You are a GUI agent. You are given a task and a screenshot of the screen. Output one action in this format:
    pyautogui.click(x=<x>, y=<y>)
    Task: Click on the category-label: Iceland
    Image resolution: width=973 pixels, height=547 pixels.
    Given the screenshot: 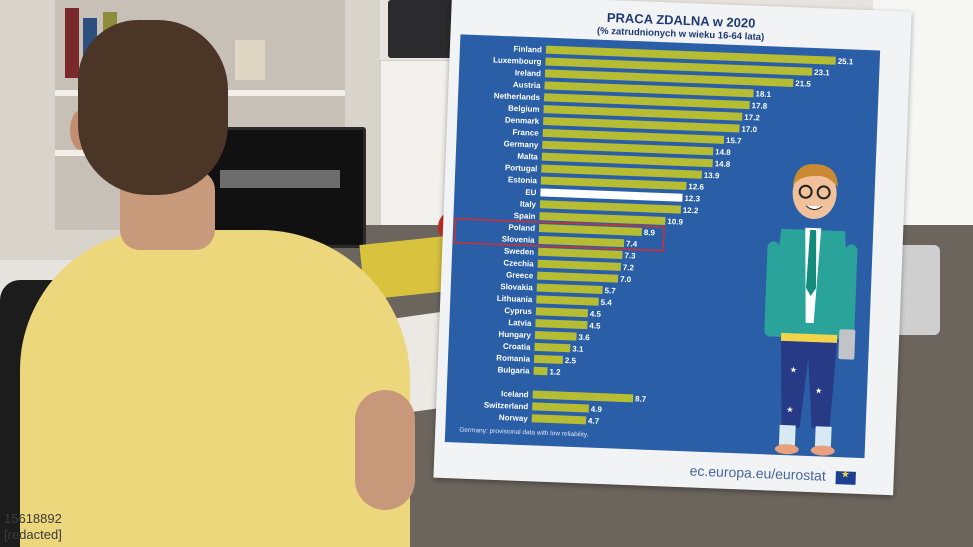 What is the action you would take?
    pyautogui.click(x=515, y=394)
    